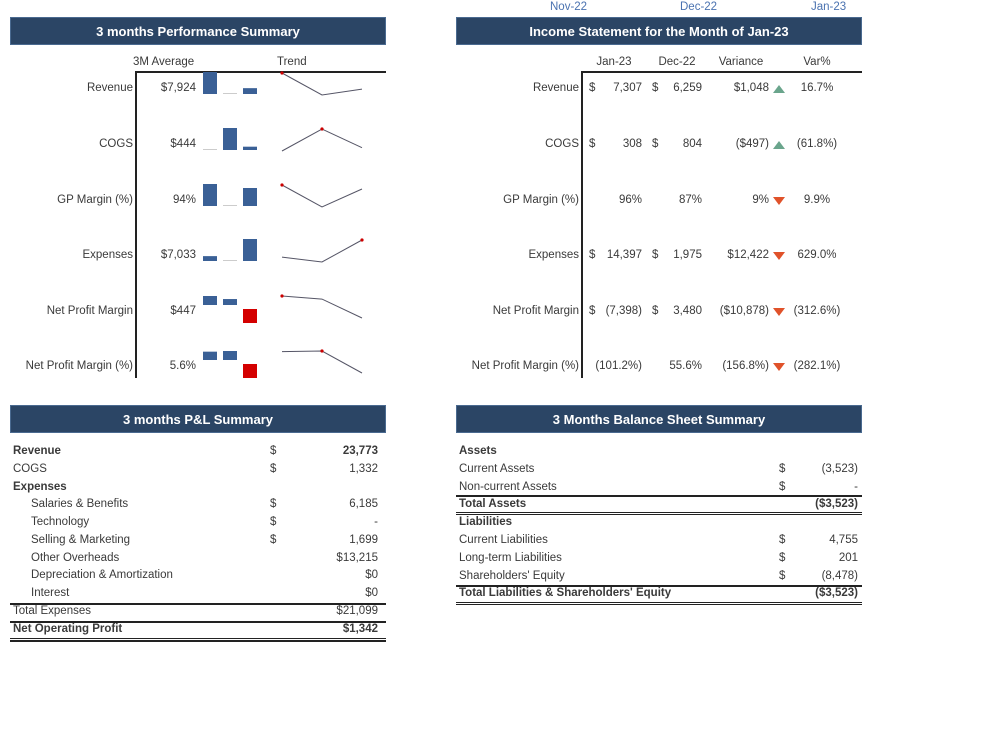  I want to click on variance-percent: 629.0%, so click(817, 255).